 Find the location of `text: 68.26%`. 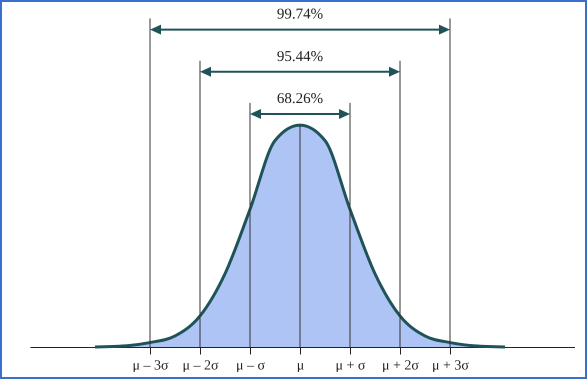

text: 68.26% is located at coordinates (300, 98).